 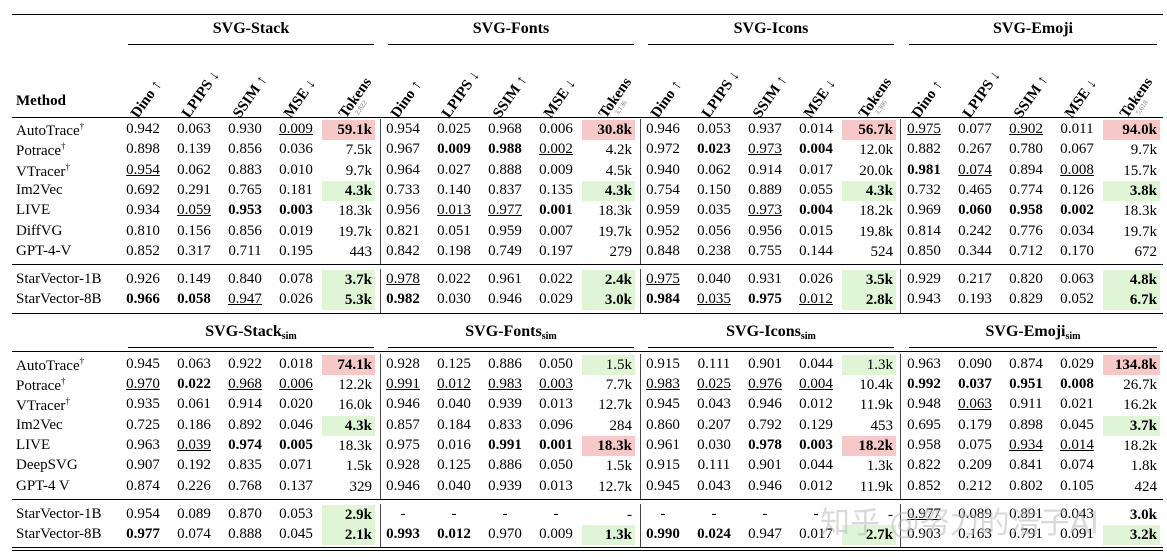 I want to click on metric-value: 0.184, so click(x=454, y=424).